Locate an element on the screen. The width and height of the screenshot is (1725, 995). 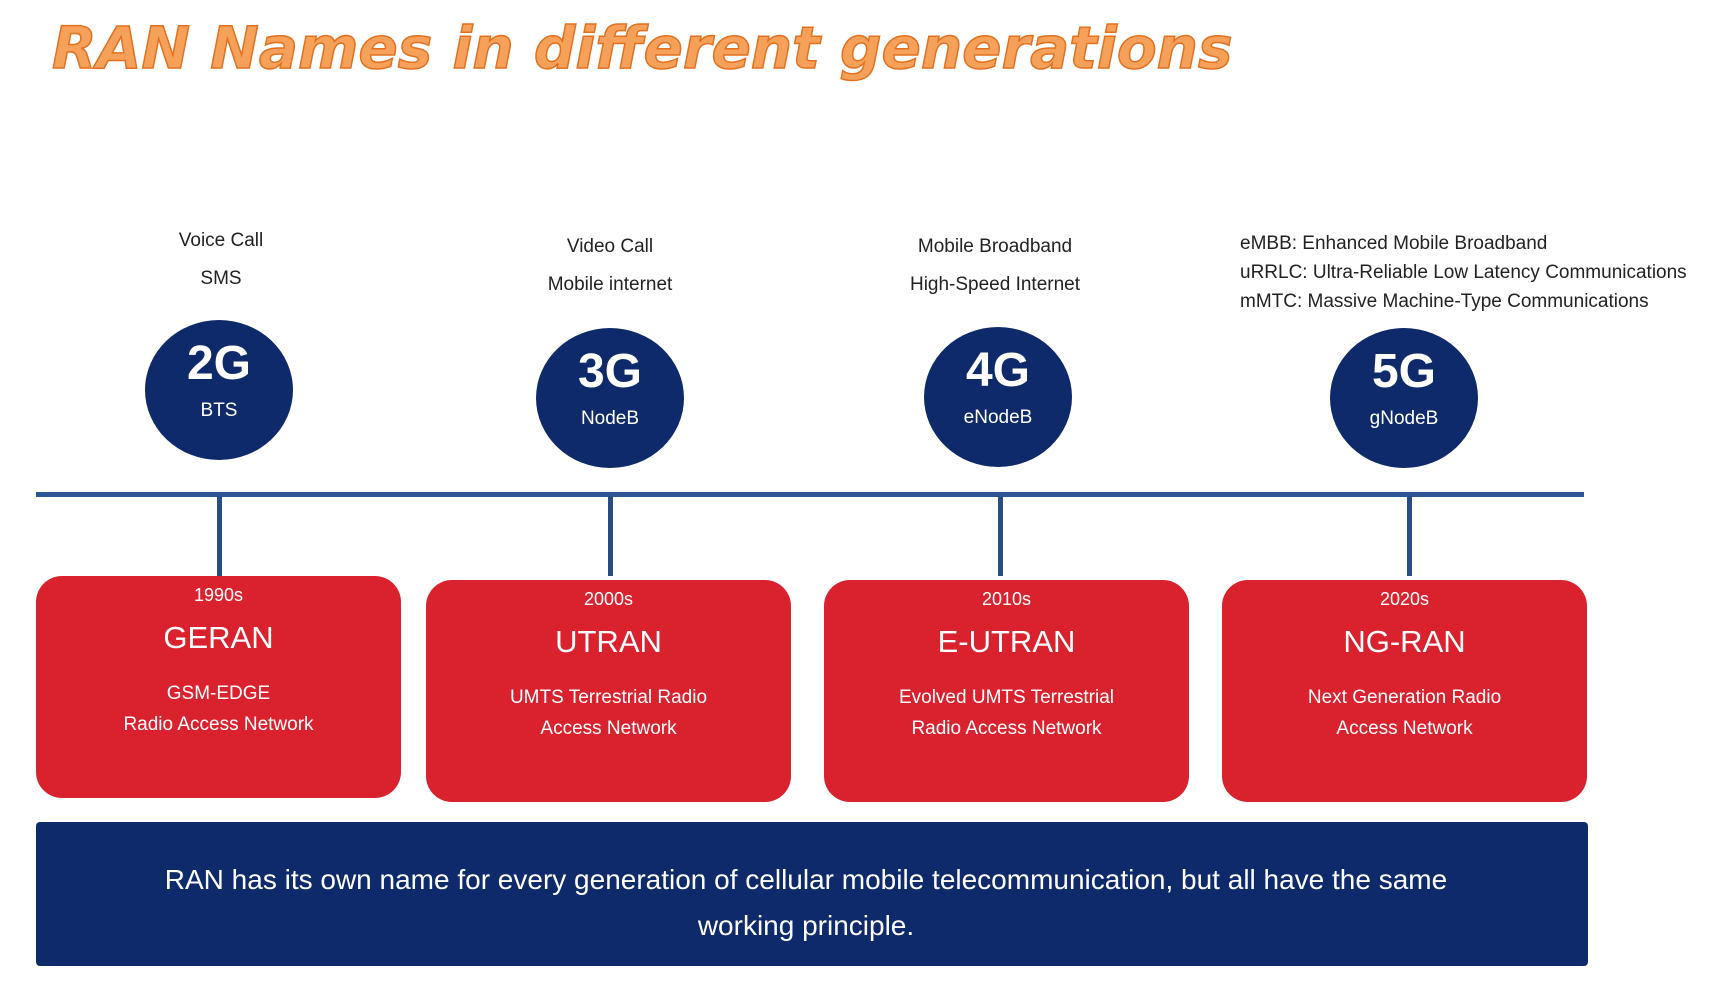
generation-label: 3G is located at coordinates (610, 371).